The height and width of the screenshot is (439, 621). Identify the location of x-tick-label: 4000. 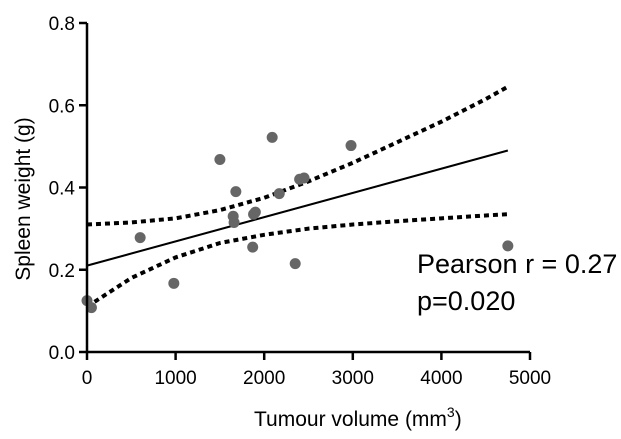
(441, 378).